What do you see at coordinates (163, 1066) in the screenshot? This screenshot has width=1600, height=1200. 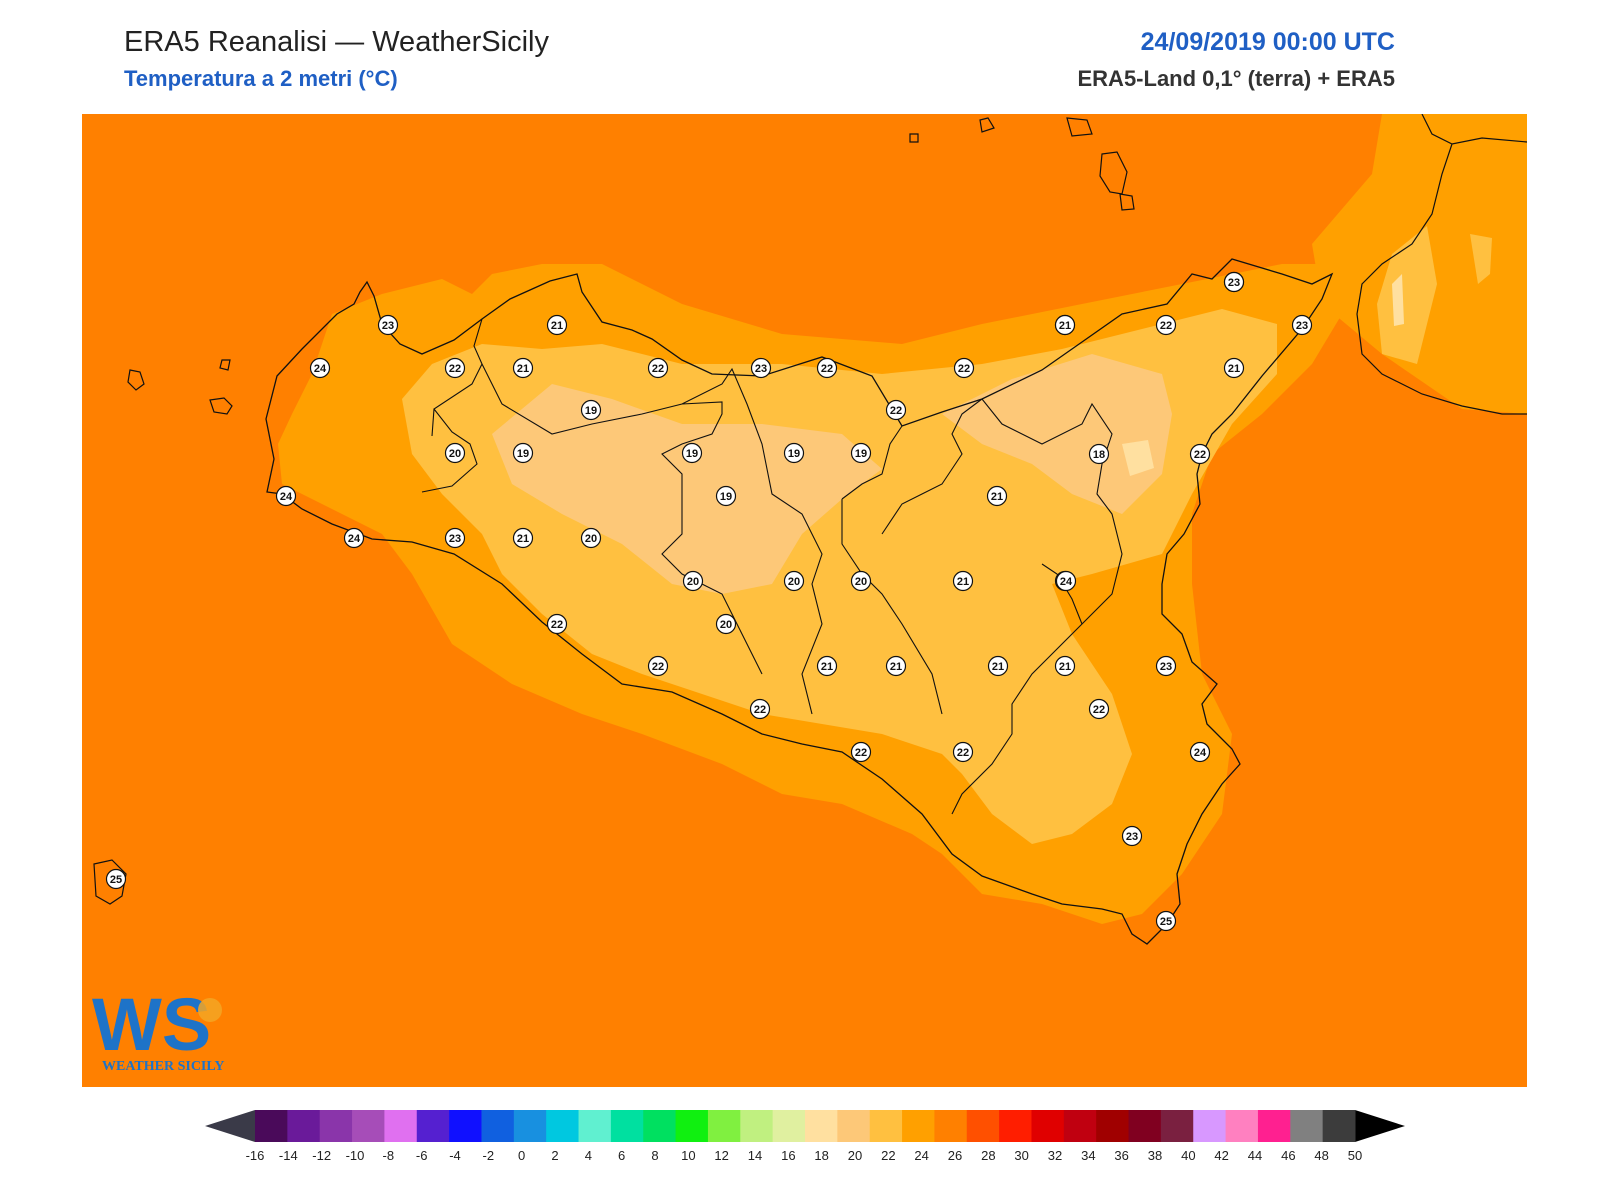 I see `logo-wordmark: WEATHER SICILY` at bounding box center [163, 1066].